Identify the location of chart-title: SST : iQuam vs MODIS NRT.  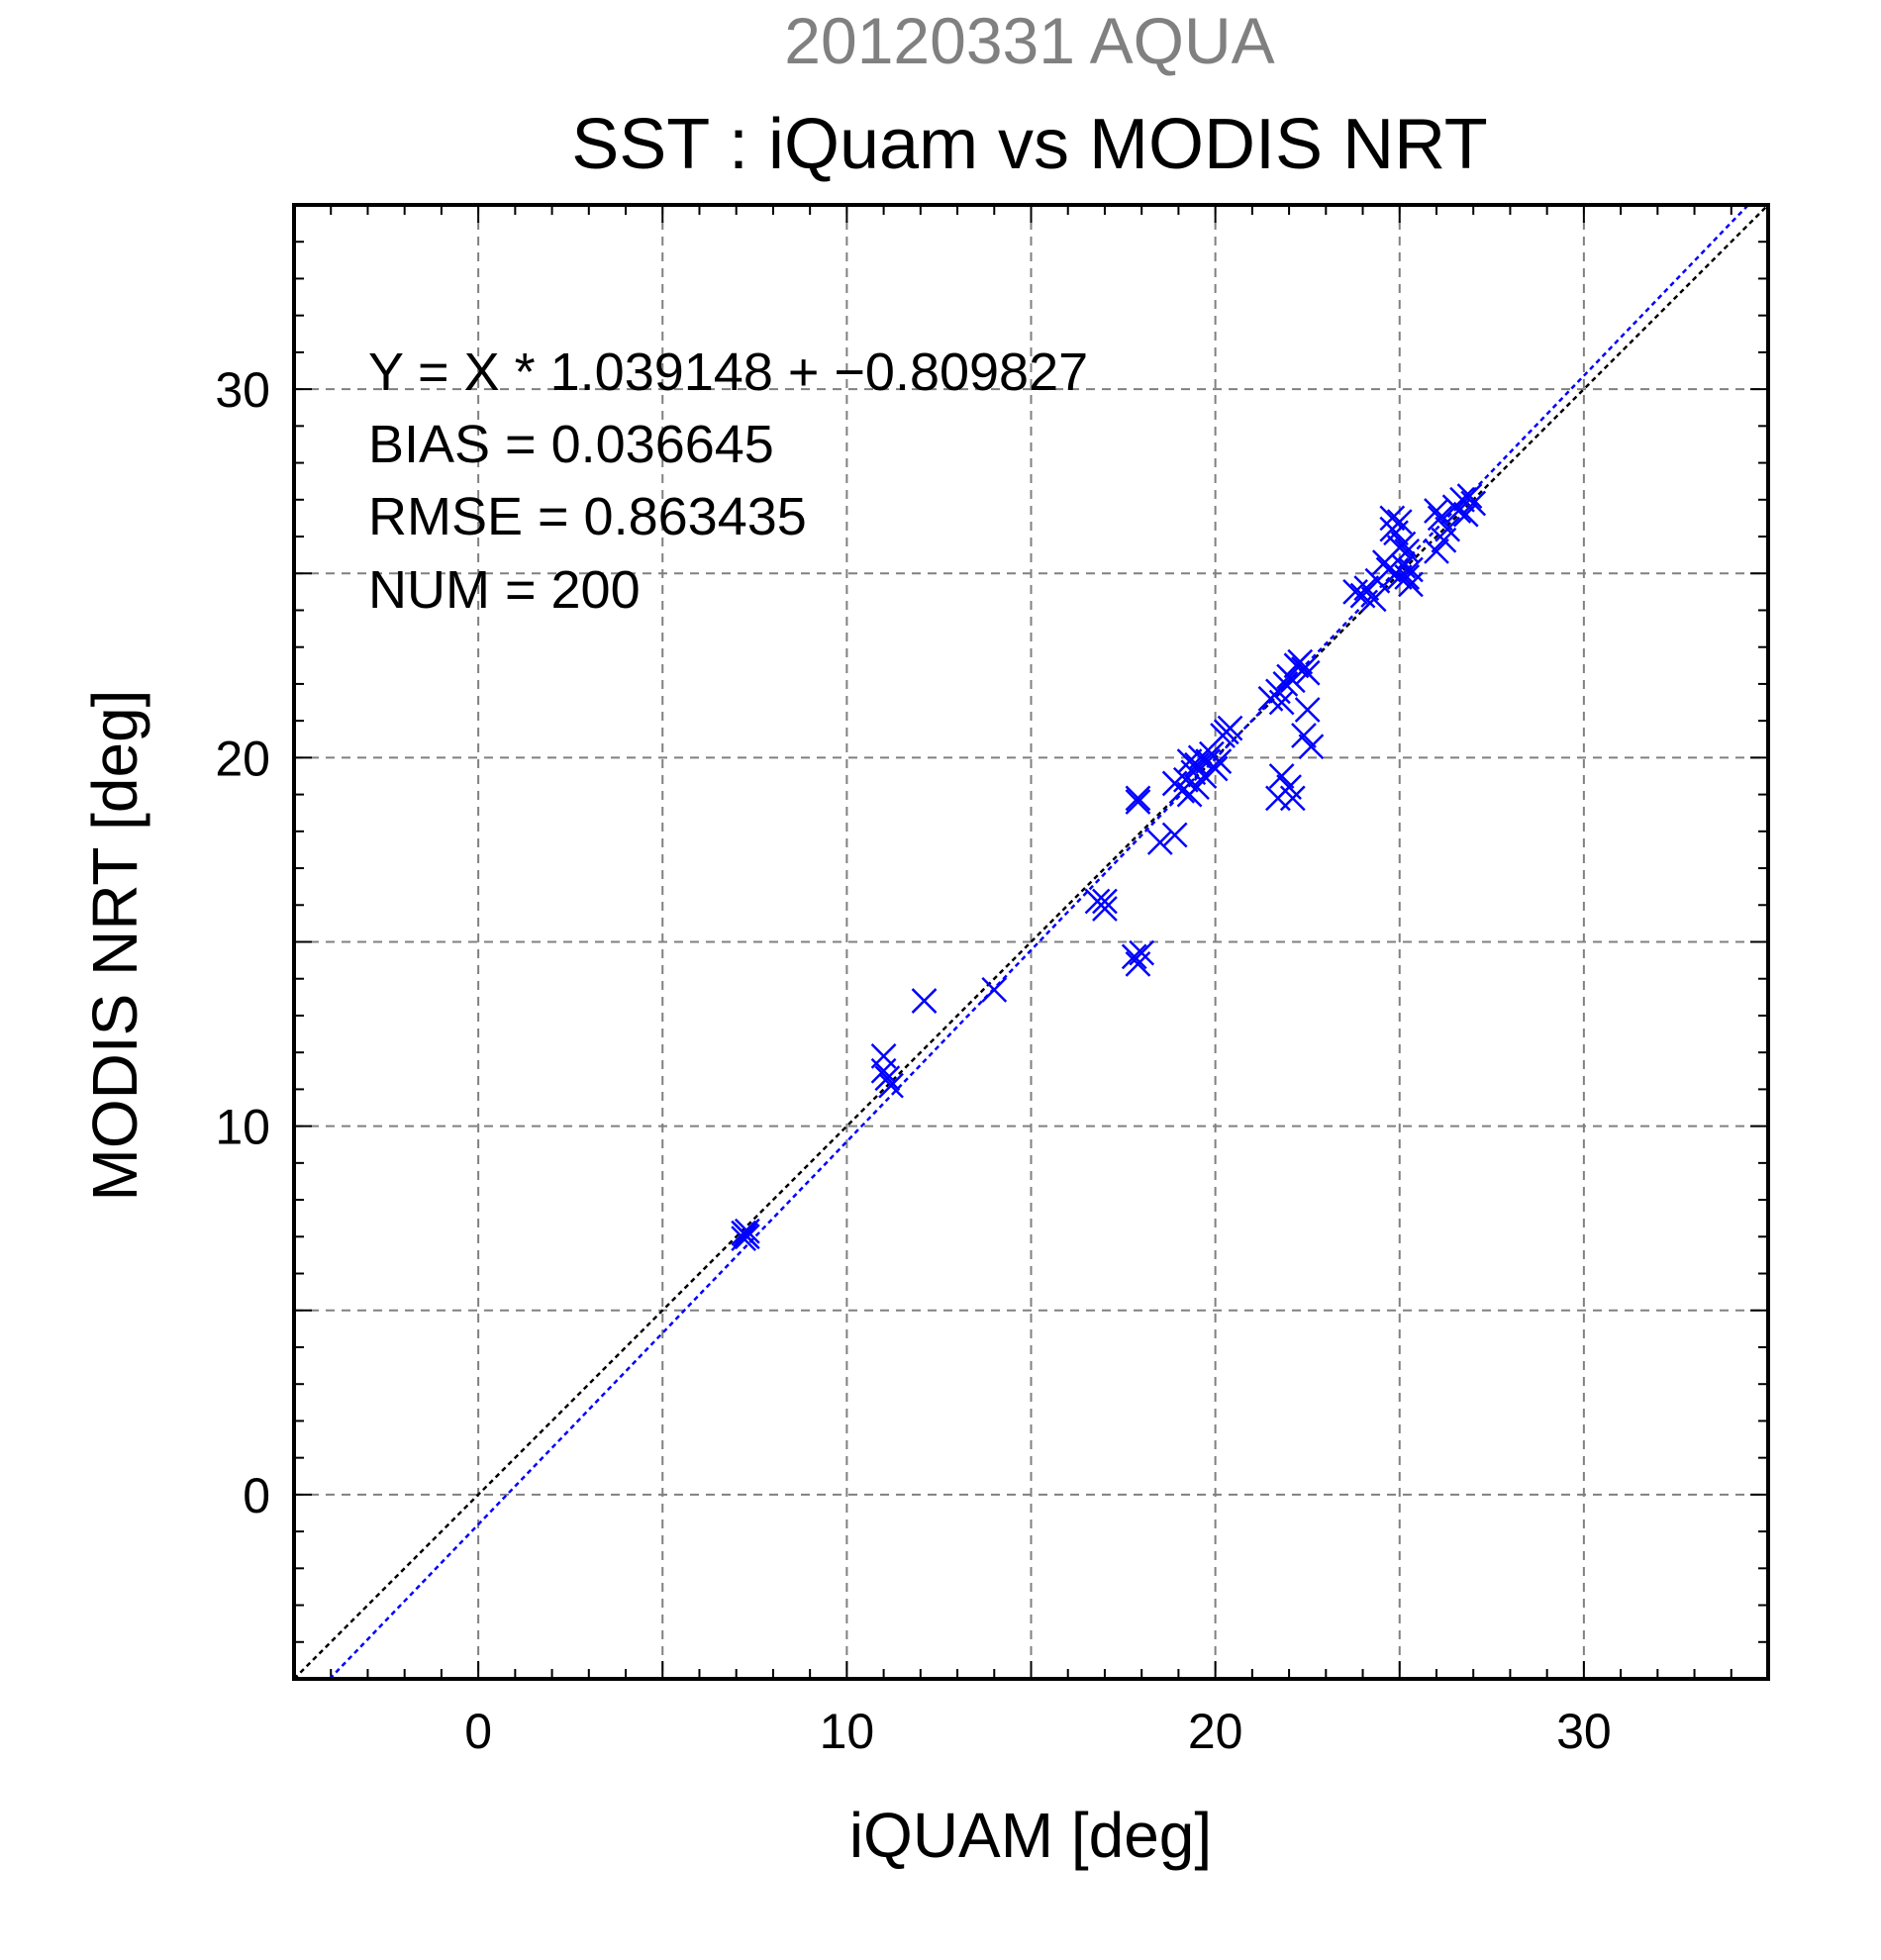
(1030, 144).